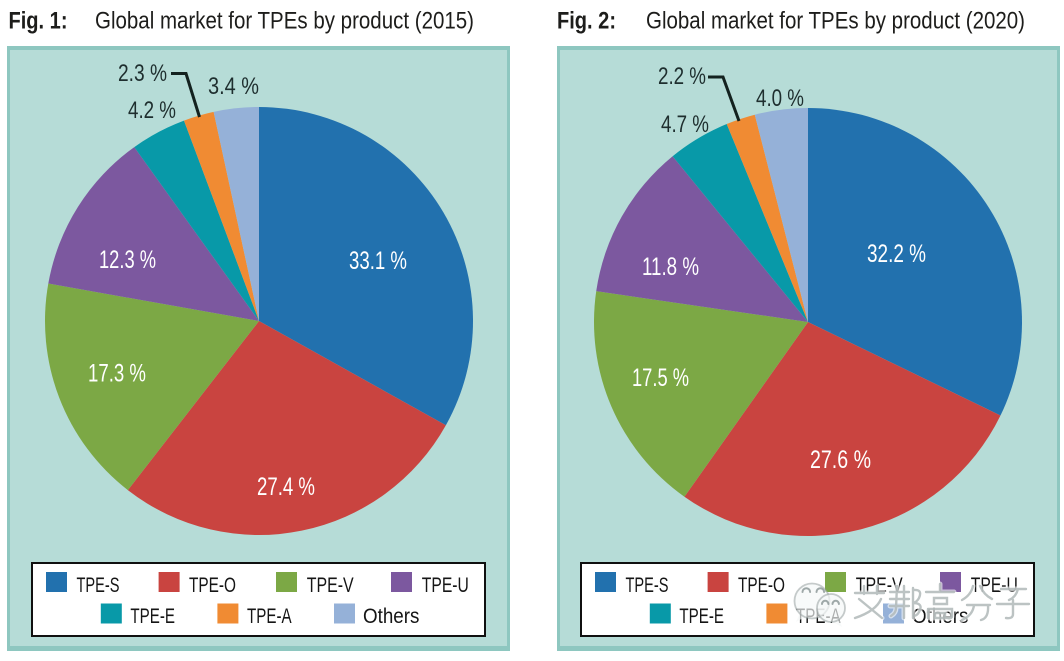 The height and width of the screenshot is (661, 1064). What do you see at coordinates (896, 254) in the screenshot?
I see `svg-text: 32.2 %` at bounding box center [896, 254].